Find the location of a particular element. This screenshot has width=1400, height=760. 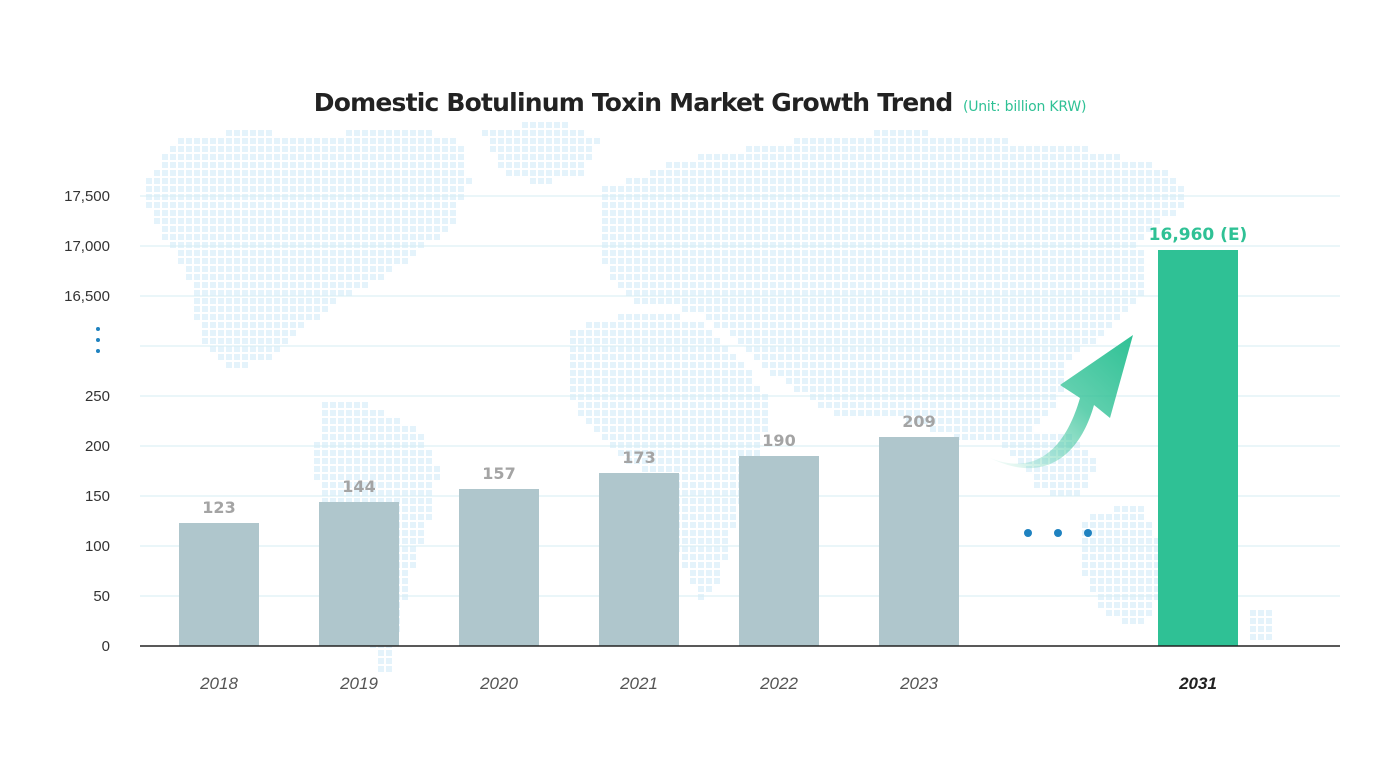

y-tick-label: 50 is located at coordinates (101, 596).